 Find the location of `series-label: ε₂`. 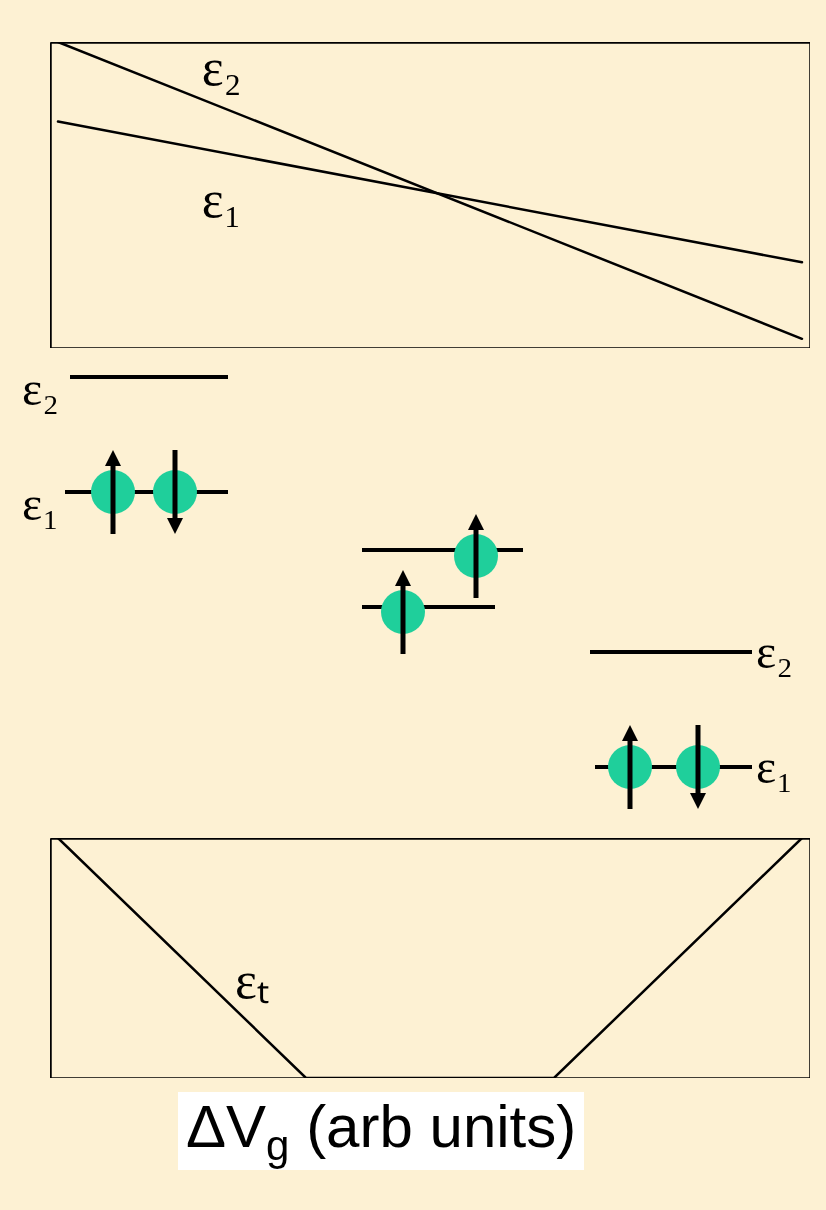

series-label: ε₂ is located at coordinates (221, 68).